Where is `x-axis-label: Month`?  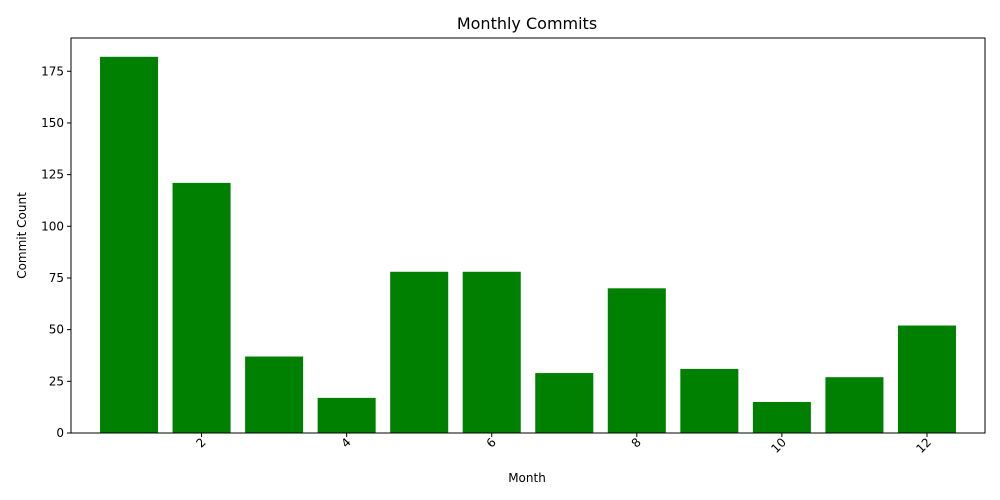 x-axis-label: Month is located at coordinates (527, 478).